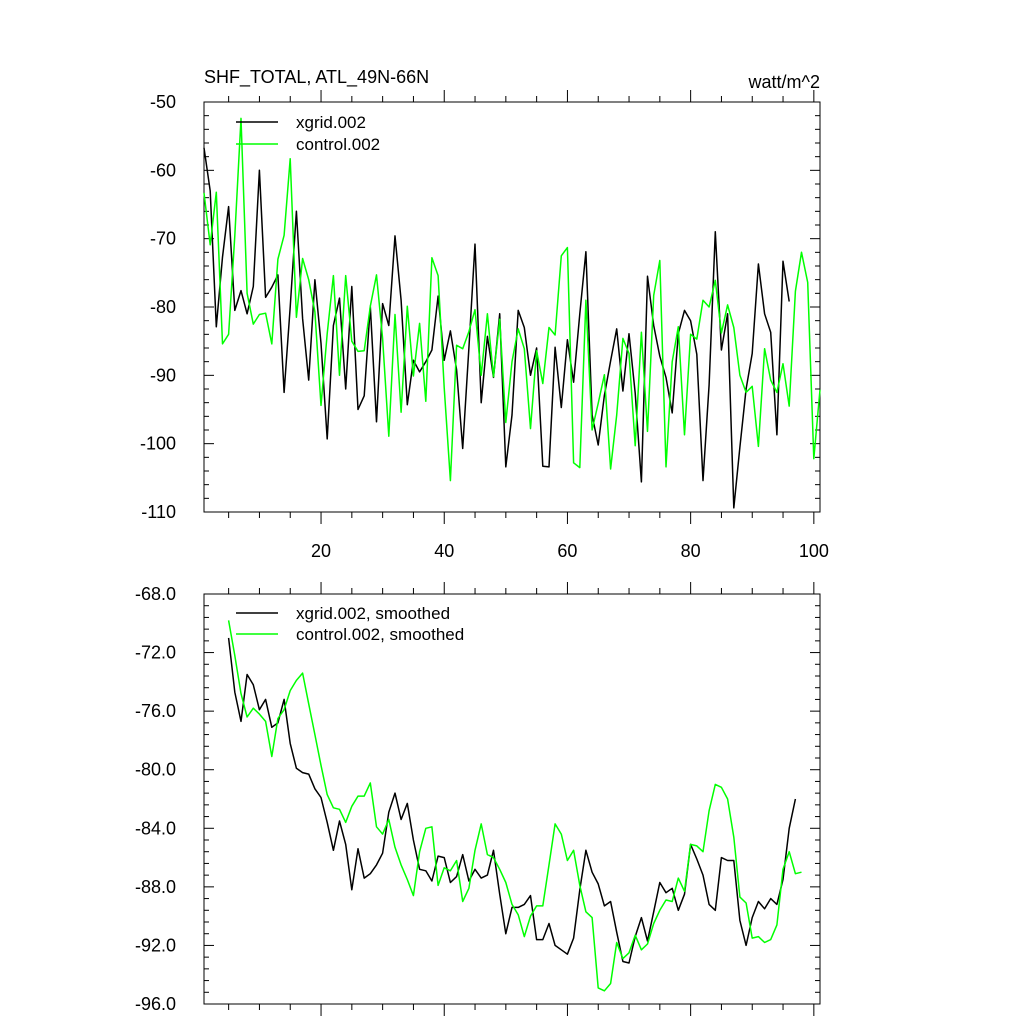  What do you see at coordinates (155, 711) in the screenshot?
I see `y-tick-label: -76.0` at bounding box center [155, 711].